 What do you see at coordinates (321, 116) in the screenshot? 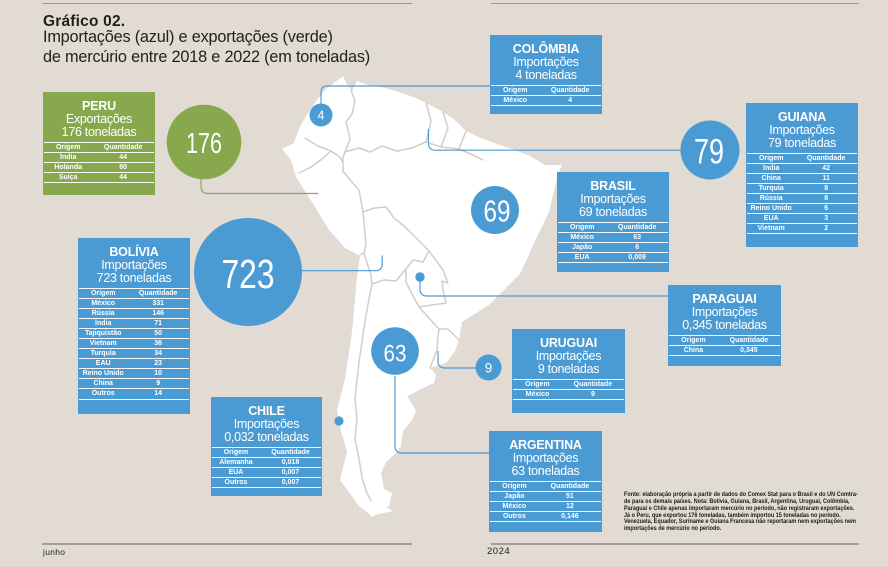
I see `svg-text: 4` at bounding box center [321, 116].